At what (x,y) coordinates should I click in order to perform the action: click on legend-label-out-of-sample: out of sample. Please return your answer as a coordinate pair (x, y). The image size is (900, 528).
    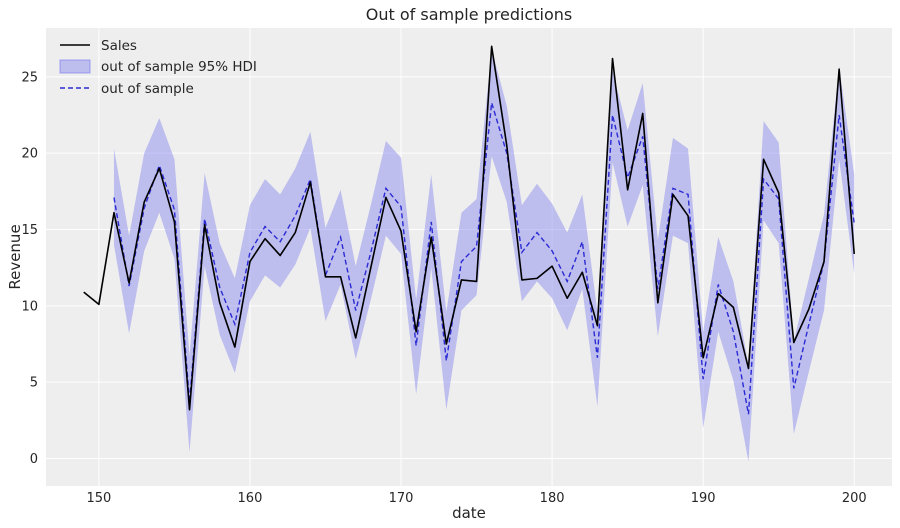
    Looking at the image, I should click on (147, 89).